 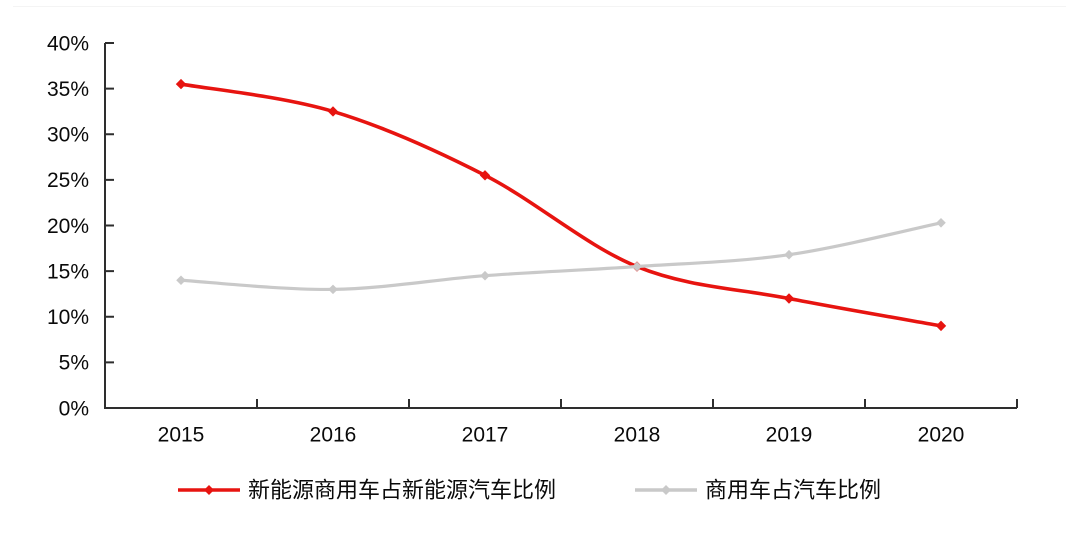 What do you see at coordinates (402, 490) in the screenshot?
I see `legend-label: 新能源商用车占新能源汽车比例` at bounding box center [402, 490].